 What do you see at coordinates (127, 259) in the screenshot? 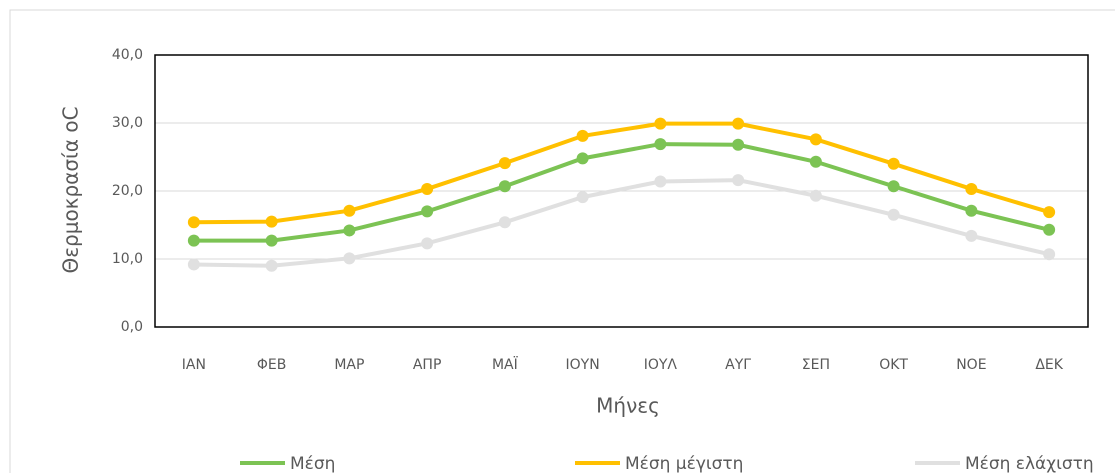
I see `y-tick-label: 10,0` at bounding box center [127, 259].